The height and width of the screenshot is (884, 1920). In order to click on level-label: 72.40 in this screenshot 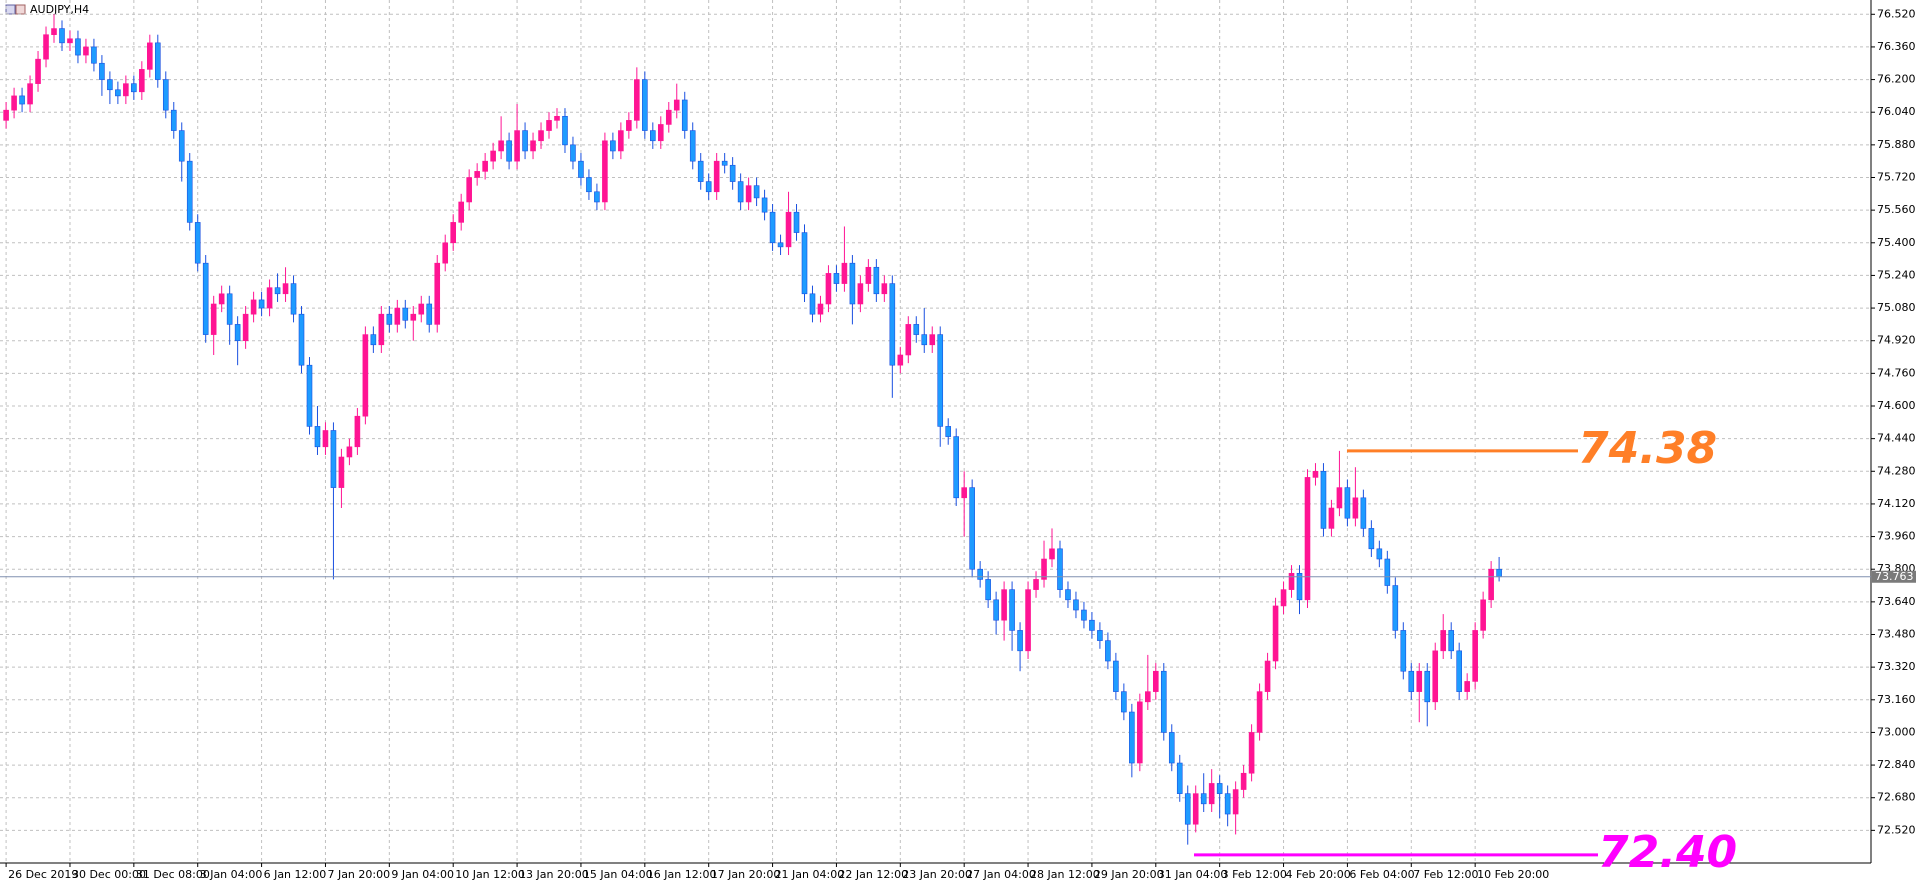, I will do `click(1667, 852)`.